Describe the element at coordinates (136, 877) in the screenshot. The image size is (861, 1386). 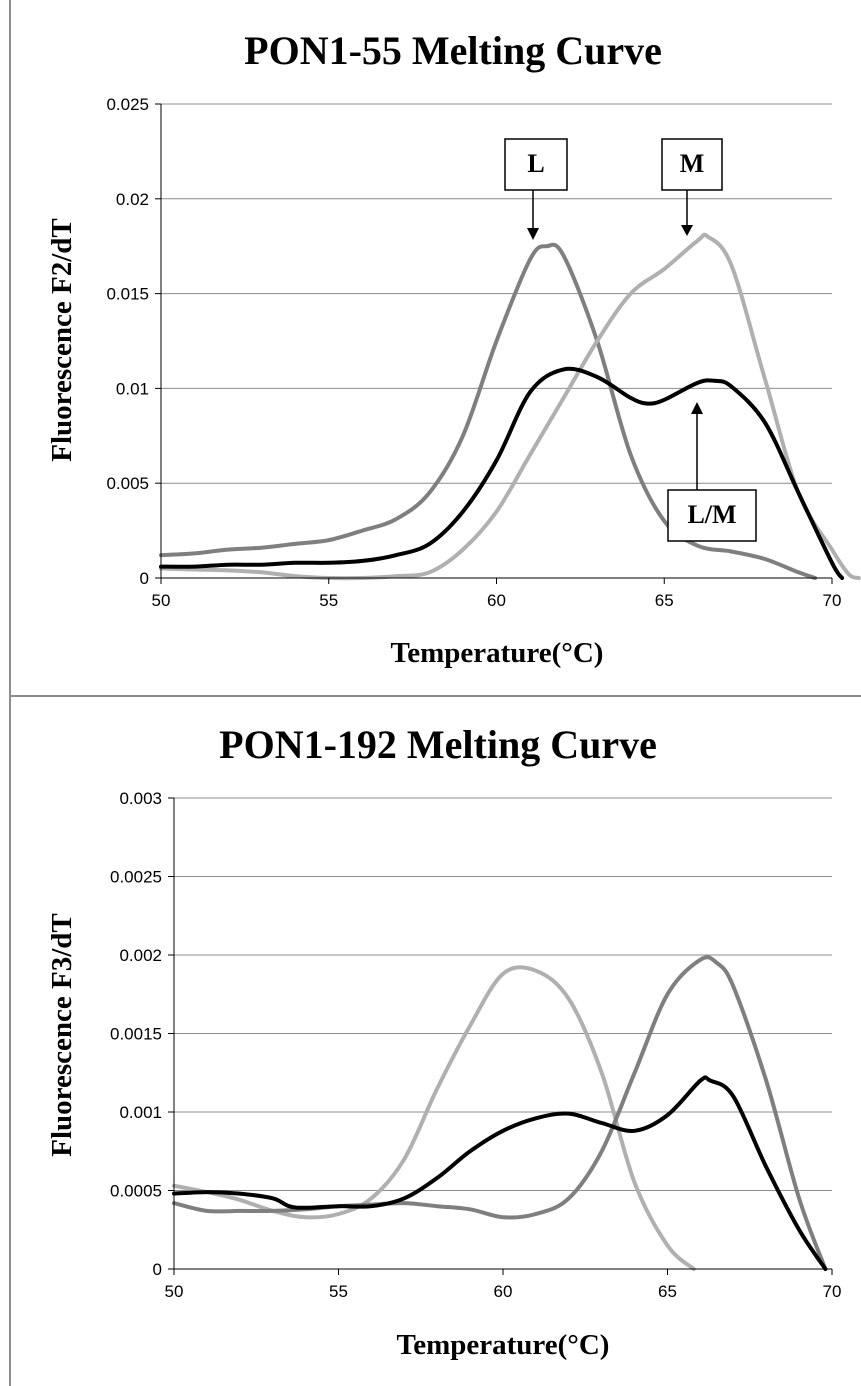
I see `y-tick-label: 0.0025` at that location.